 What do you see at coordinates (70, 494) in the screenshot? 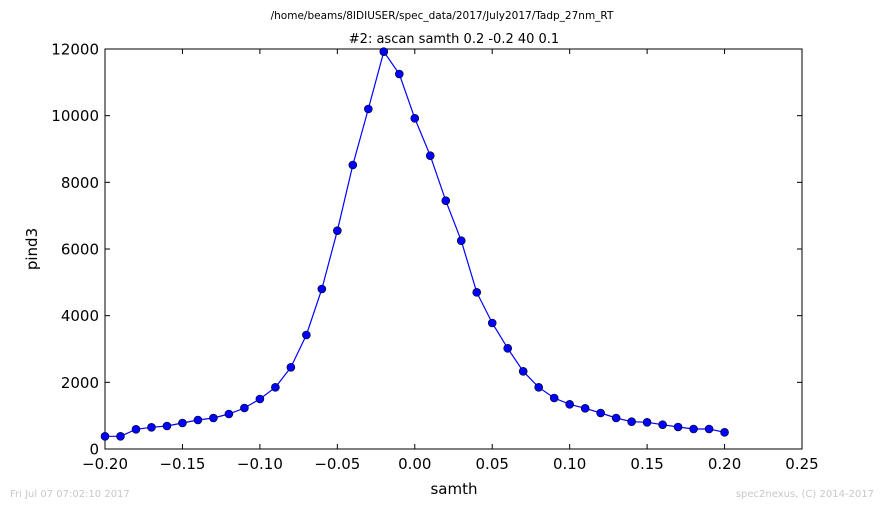
I see `footer-timestamp: Fri Jul 07 07:02:10 2017` at bounding box center [70, 494].